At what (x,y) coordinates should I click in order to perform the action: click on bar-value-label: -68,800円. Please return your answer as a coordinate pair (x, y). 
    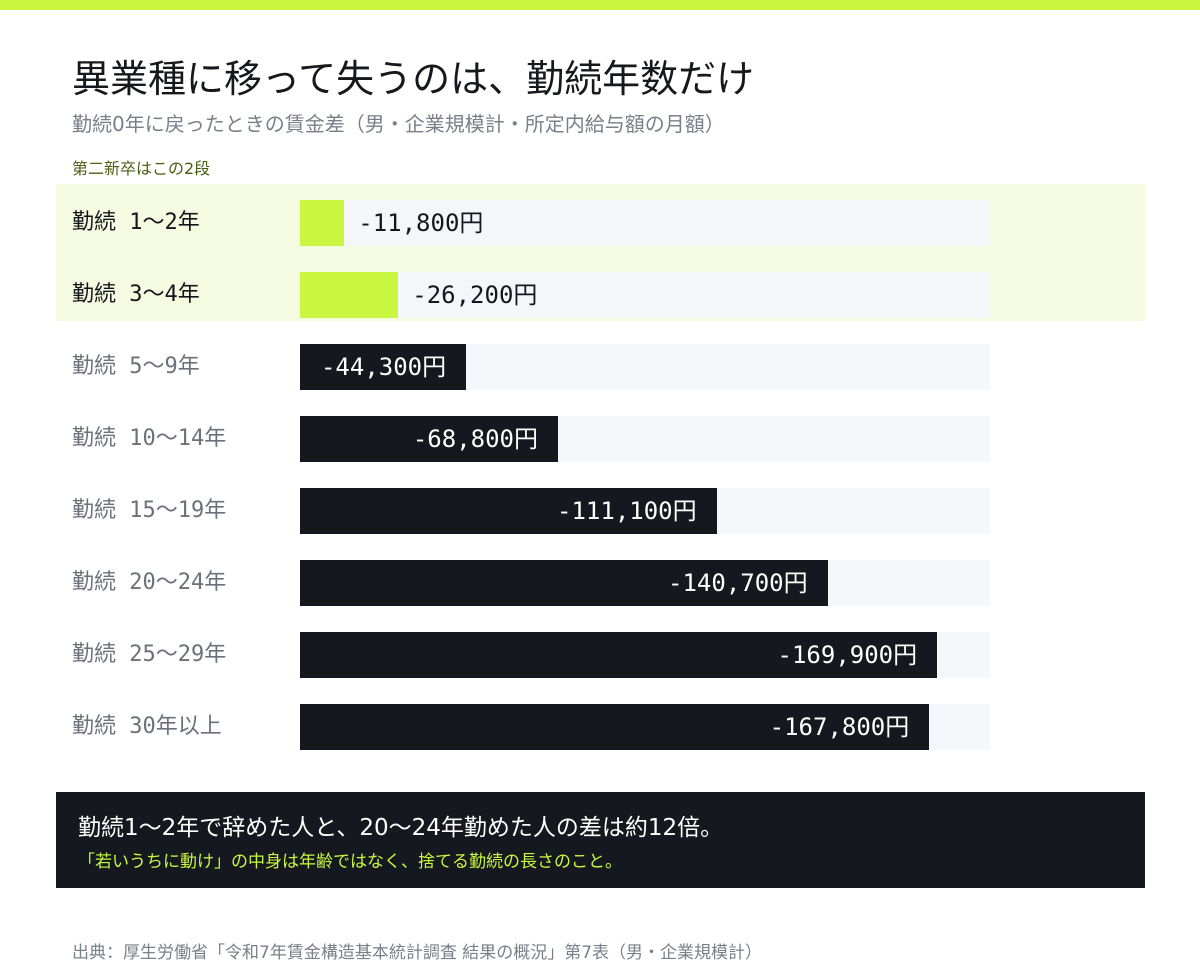
    Looking at the image, I should click on (475, 439).